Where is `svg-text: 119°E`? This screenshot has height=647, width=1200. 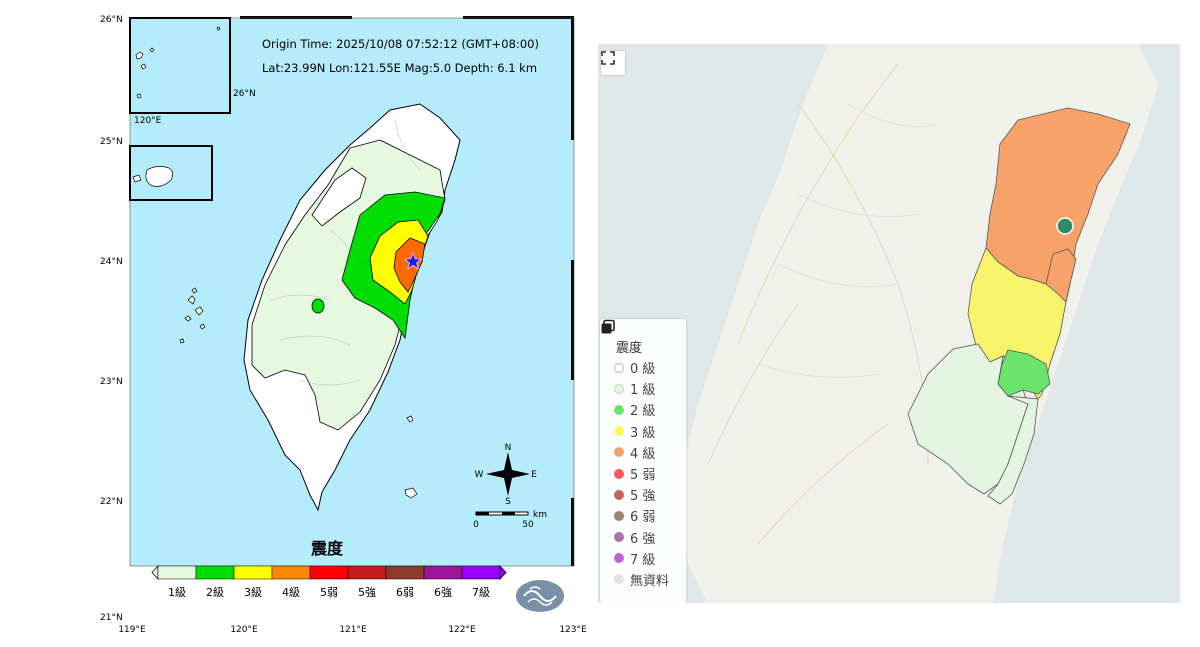 svg-text: 119°E is located at coordinates (132, 630).